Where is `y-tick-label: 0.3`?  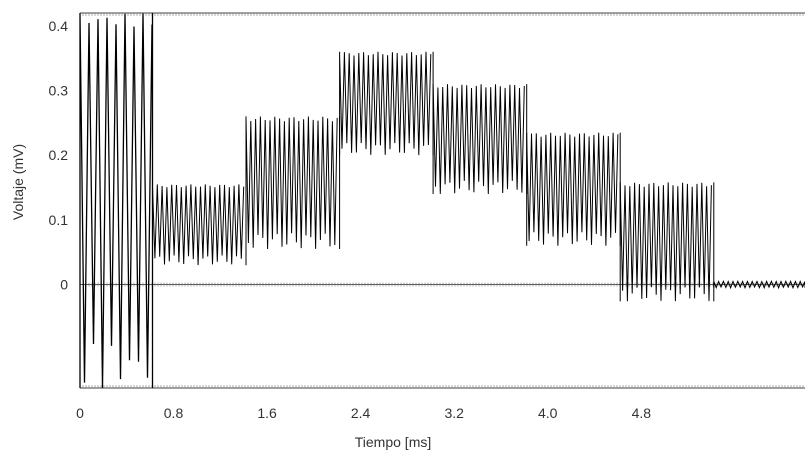
y-tick-label: 0.3 is located at coordinates (59, 91).